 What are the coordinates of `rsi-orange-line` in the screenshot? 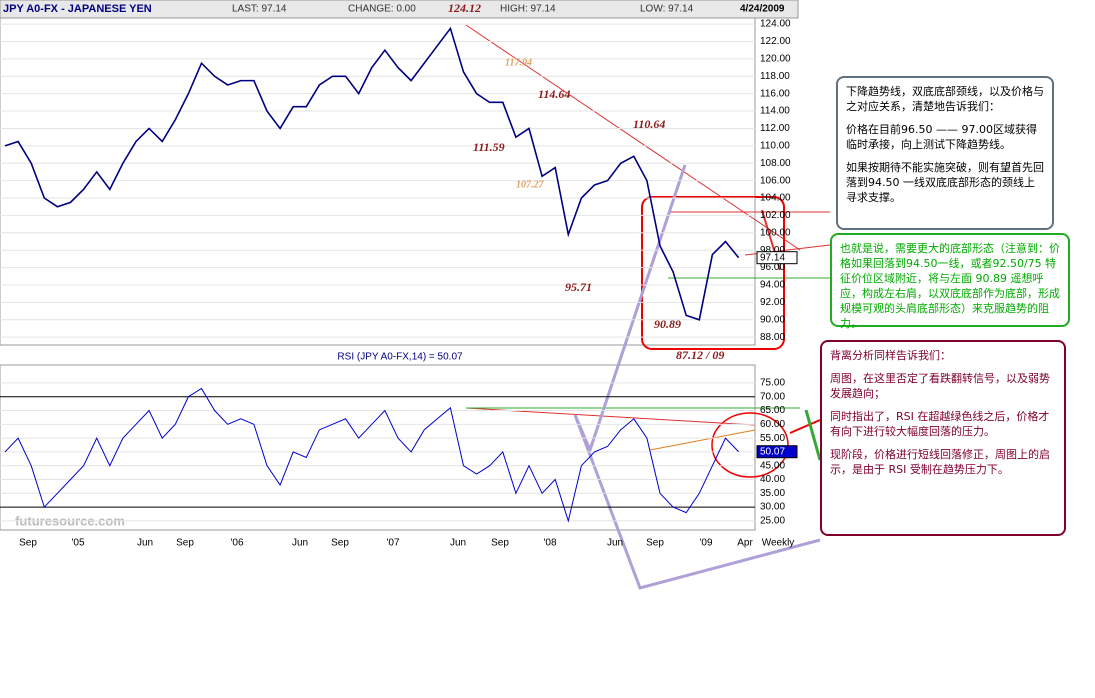 It's located at (702, 440).